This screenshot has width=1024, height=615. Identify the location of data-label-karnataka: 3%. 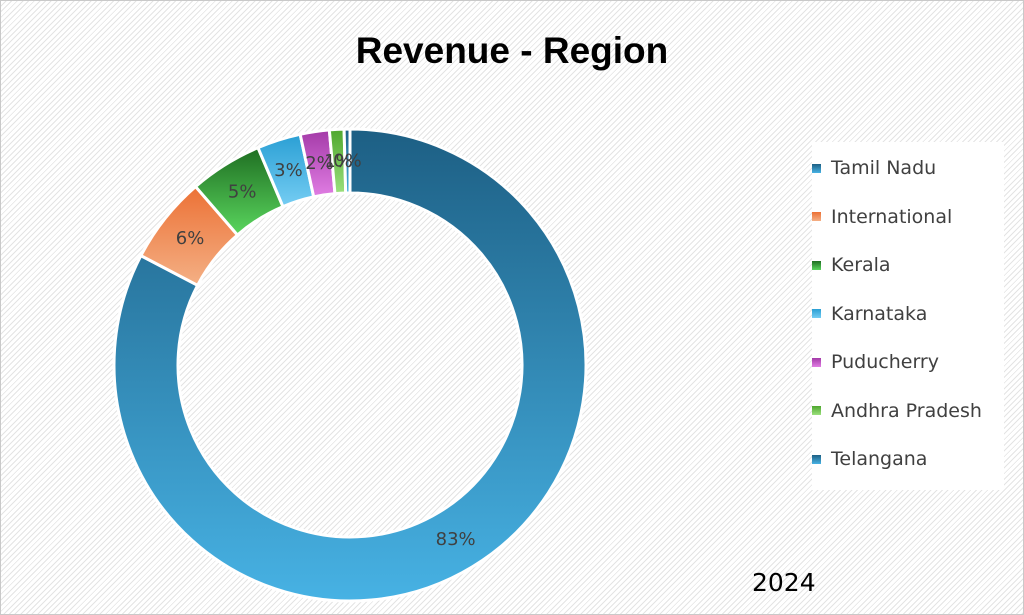
(288, 170).